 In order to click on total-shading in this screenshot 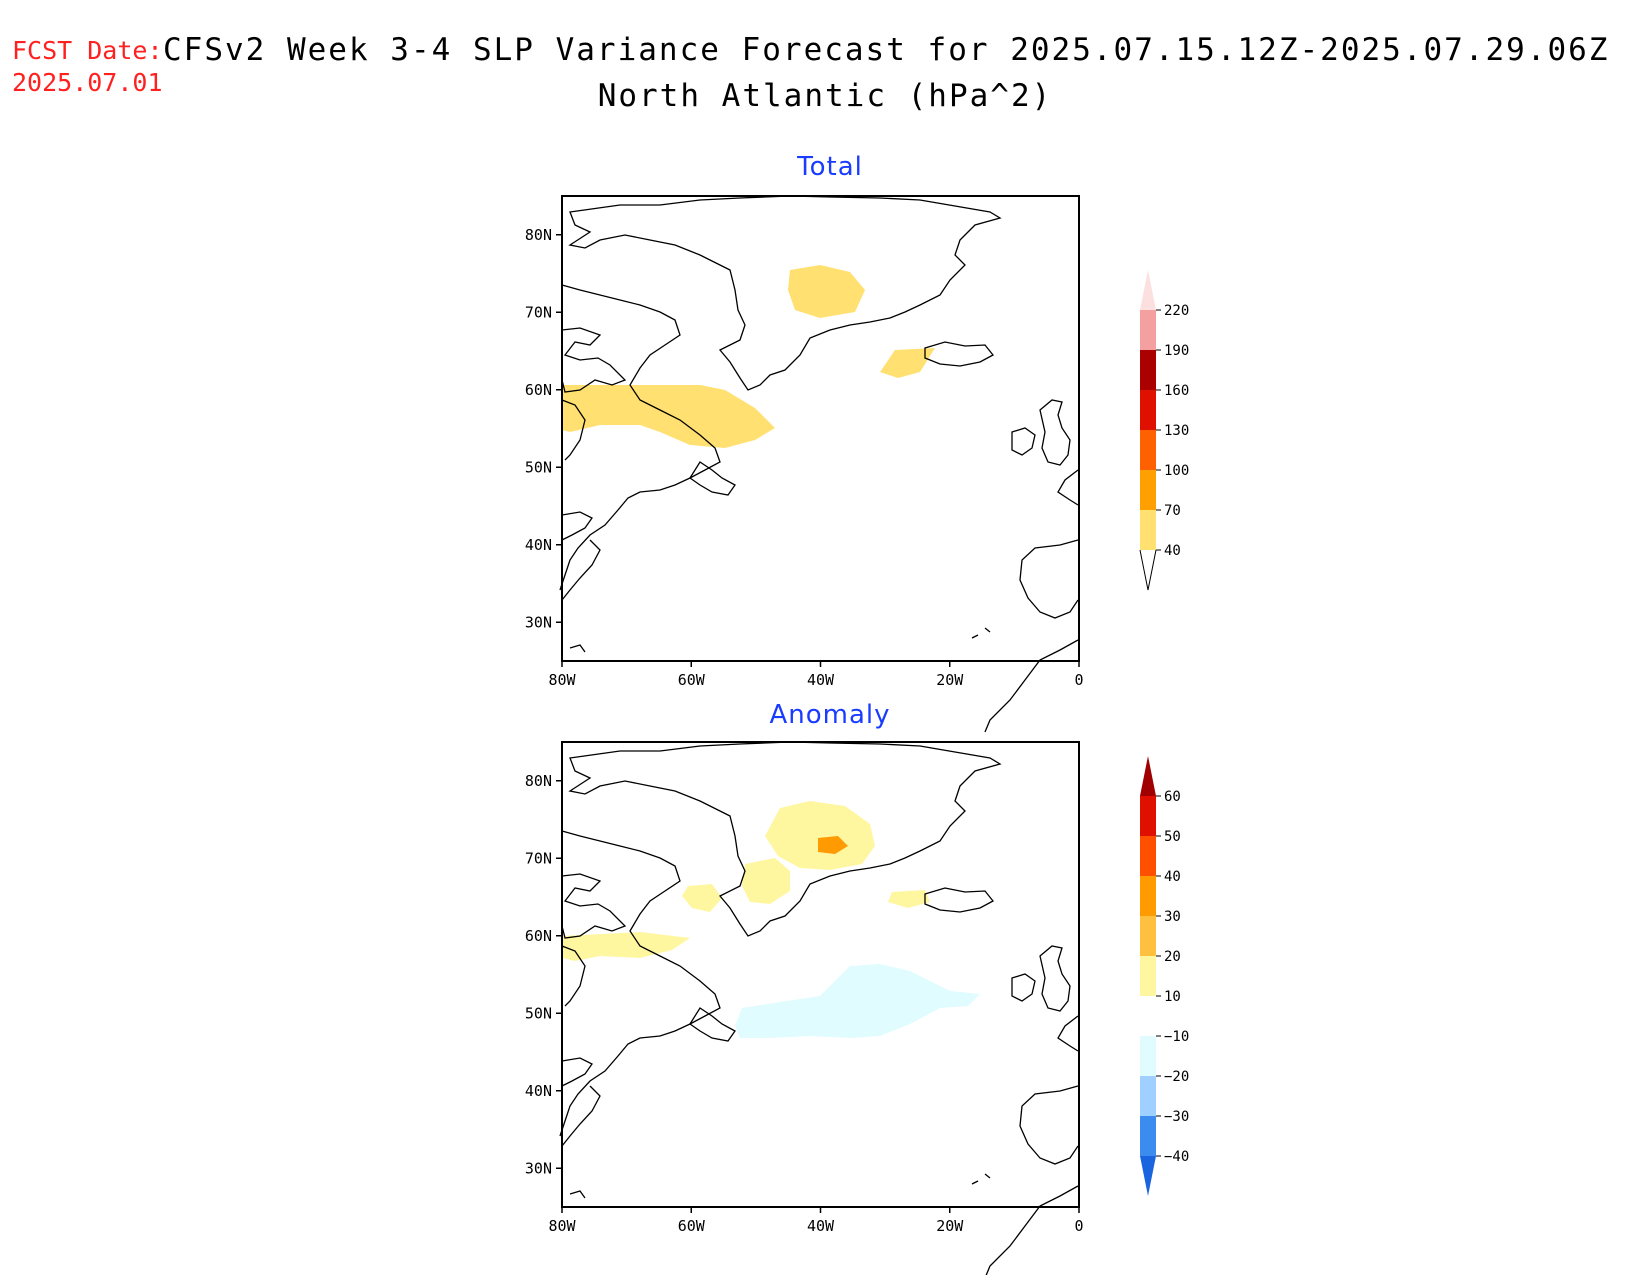, I will do `click(748, 356)`.